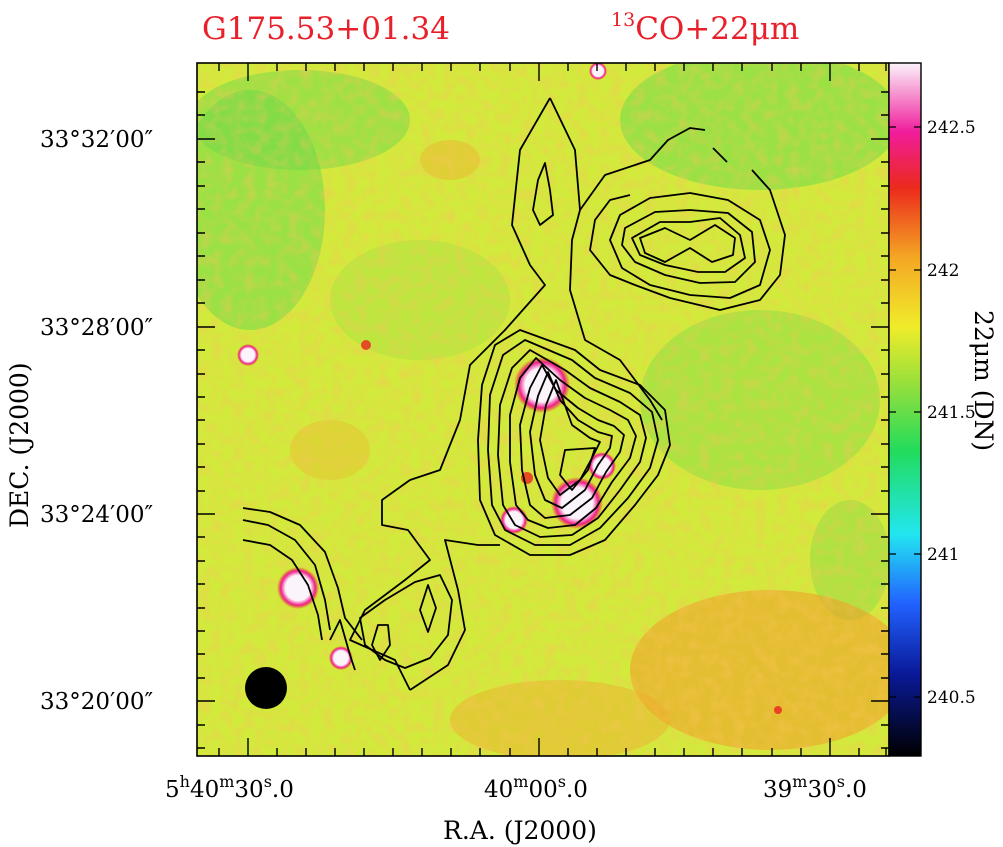 The width and height of the screenshot is (1003, 847). Describe the element at coordinates (623, 20) in the screenshot. I see `title-superscript: 13` at that location.